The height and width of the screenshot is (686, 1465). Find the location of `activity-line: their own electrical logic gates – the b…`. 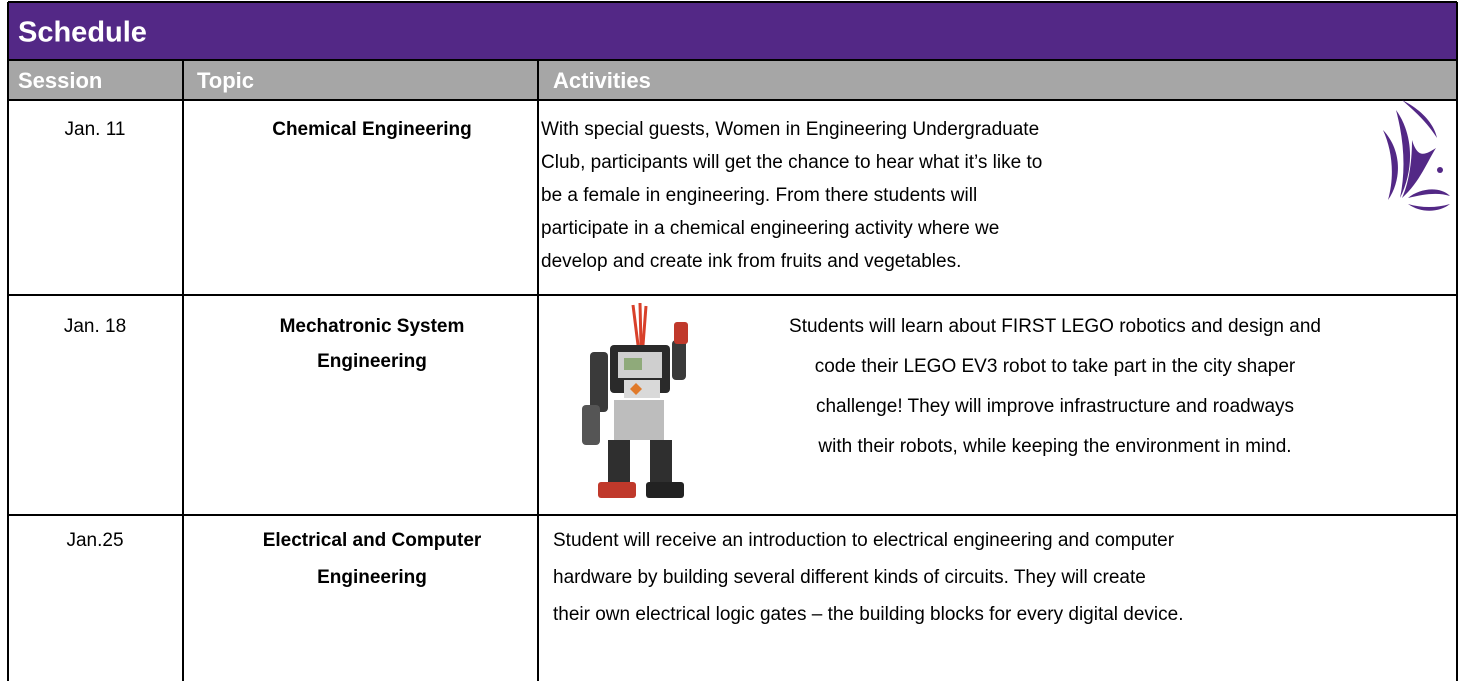

activity-line: their own electrical logic gates – the b… is located at coordinates (868, 614).